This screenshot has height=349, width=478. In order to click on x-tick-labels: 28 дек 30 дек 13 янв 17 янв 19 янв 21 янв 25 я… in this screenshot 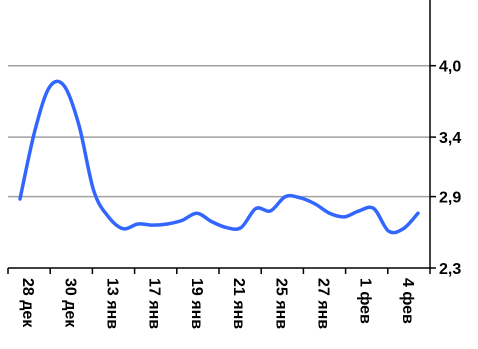, I will do `click(217, 303)`.